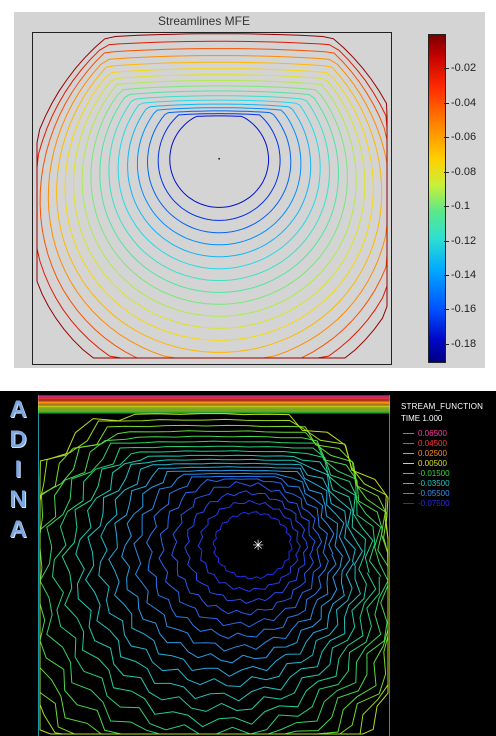  Describe the element at coordinates (434, 483) in the screenshot. I see `legend-label: -0.03500` at that location.